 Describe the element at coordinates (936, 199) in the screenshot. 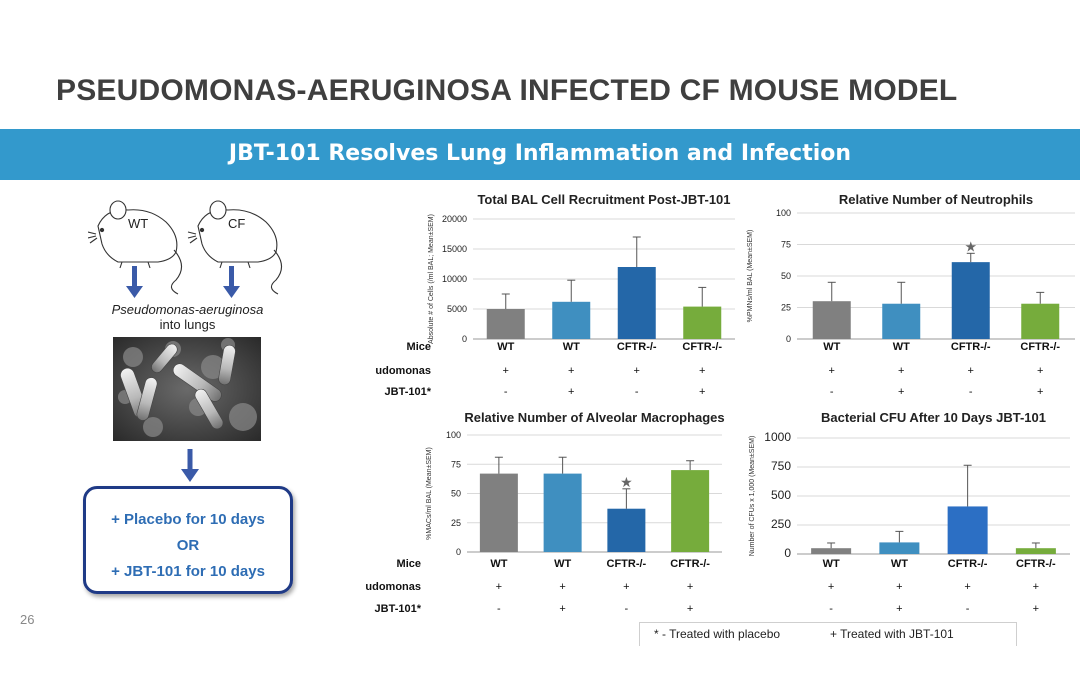

I see `chart-title: Relative Number of Neutrophils` at that location.